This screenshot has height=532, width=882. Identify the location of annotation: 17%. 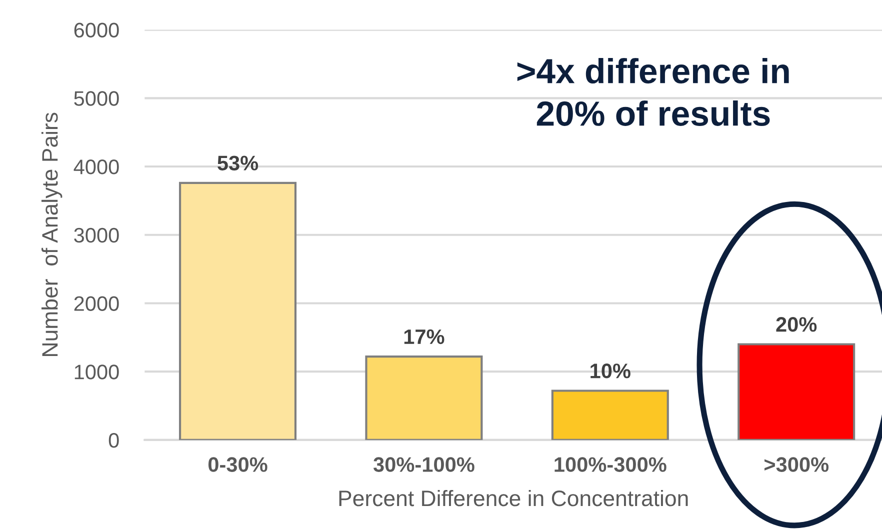
(424, 336).